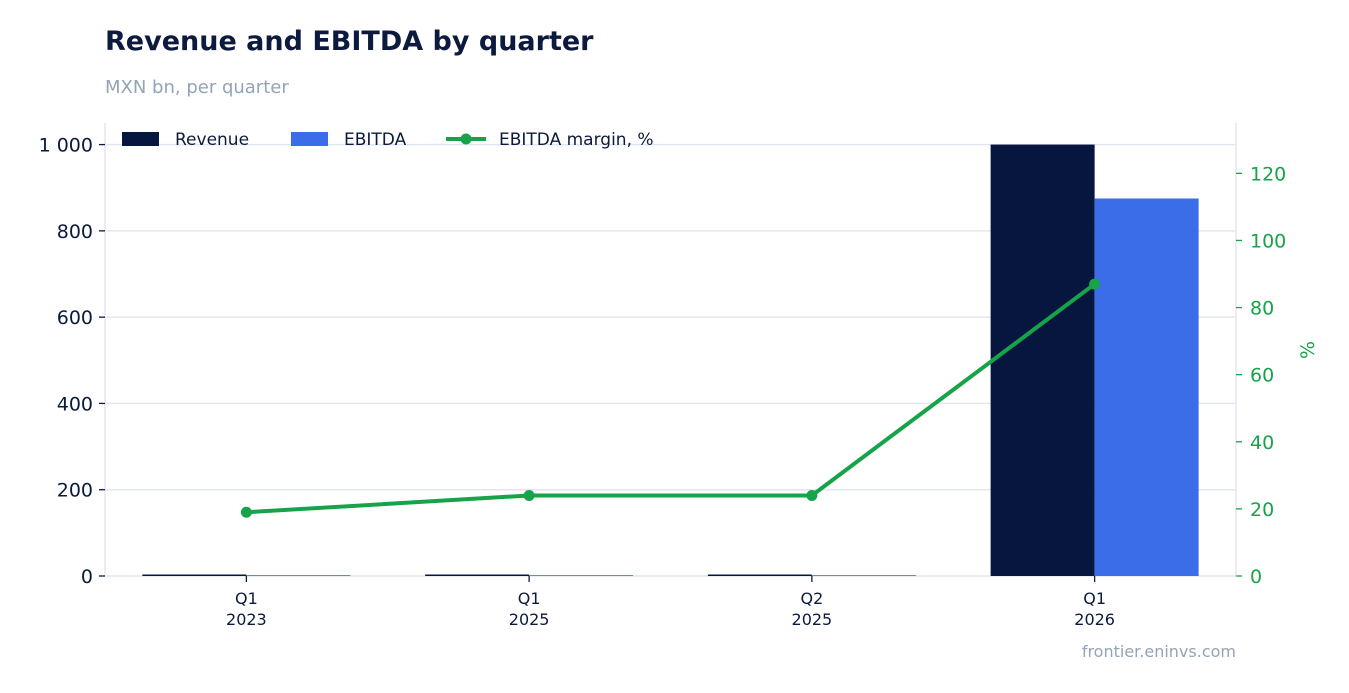 This screenshot has height=693, width=1349. I want to click on left-tick-label: 800, so click(75, 232).